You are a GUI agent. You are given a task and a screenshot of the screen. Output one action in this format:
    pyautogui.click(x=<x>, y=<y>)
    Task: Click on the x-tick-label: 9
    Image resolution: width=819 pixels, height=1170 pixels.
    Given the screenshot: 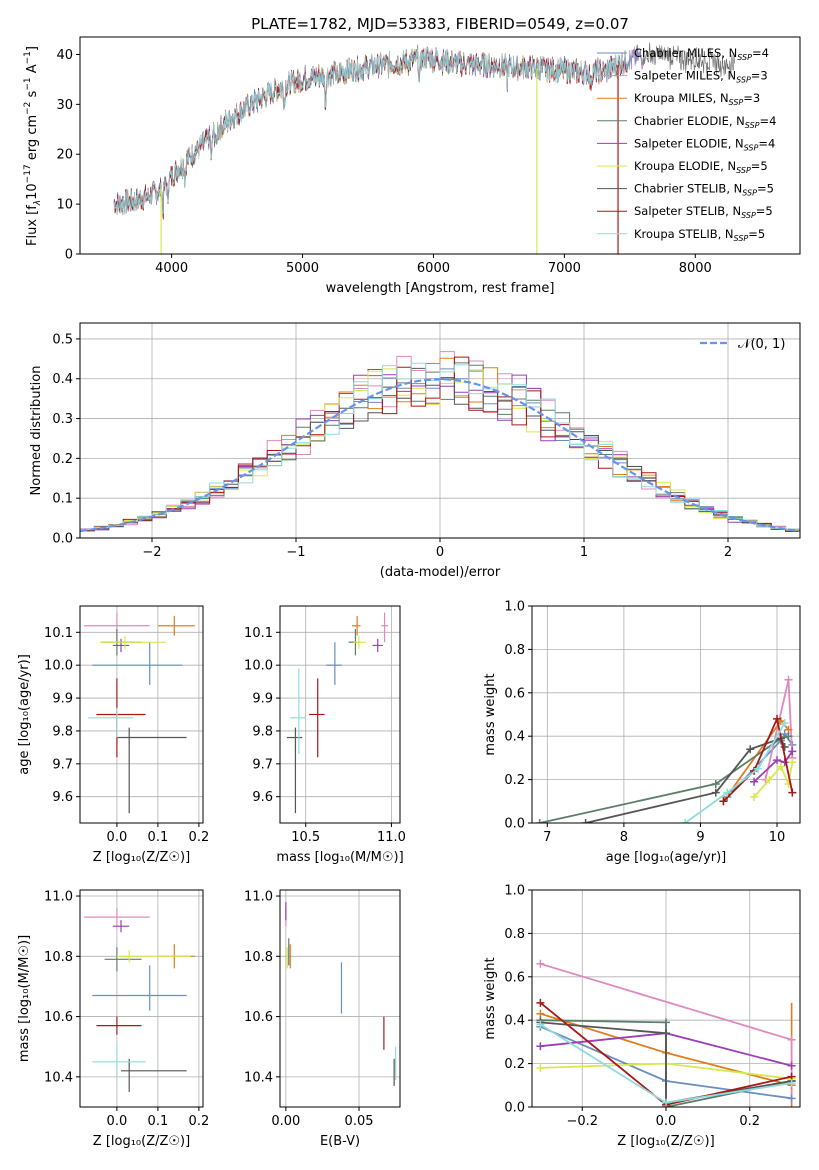 What is the action you would take?
    pyautogui.click(x=700, y=837)
    